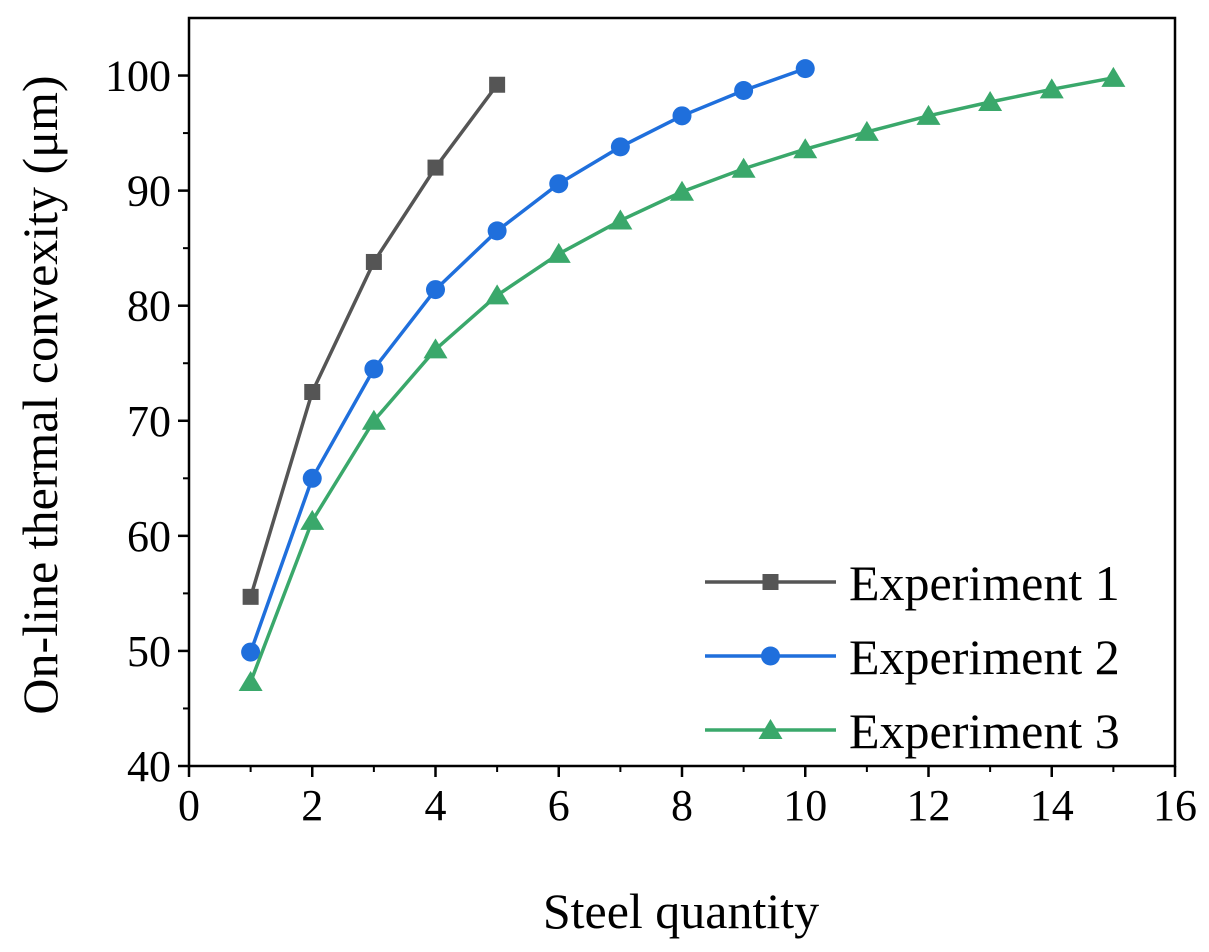  What do you see at coordinates (40, 394) in the screenshot?
I see `y-axis-label: On-line thermal convexity (μm)` at bounding box center [40, 394].